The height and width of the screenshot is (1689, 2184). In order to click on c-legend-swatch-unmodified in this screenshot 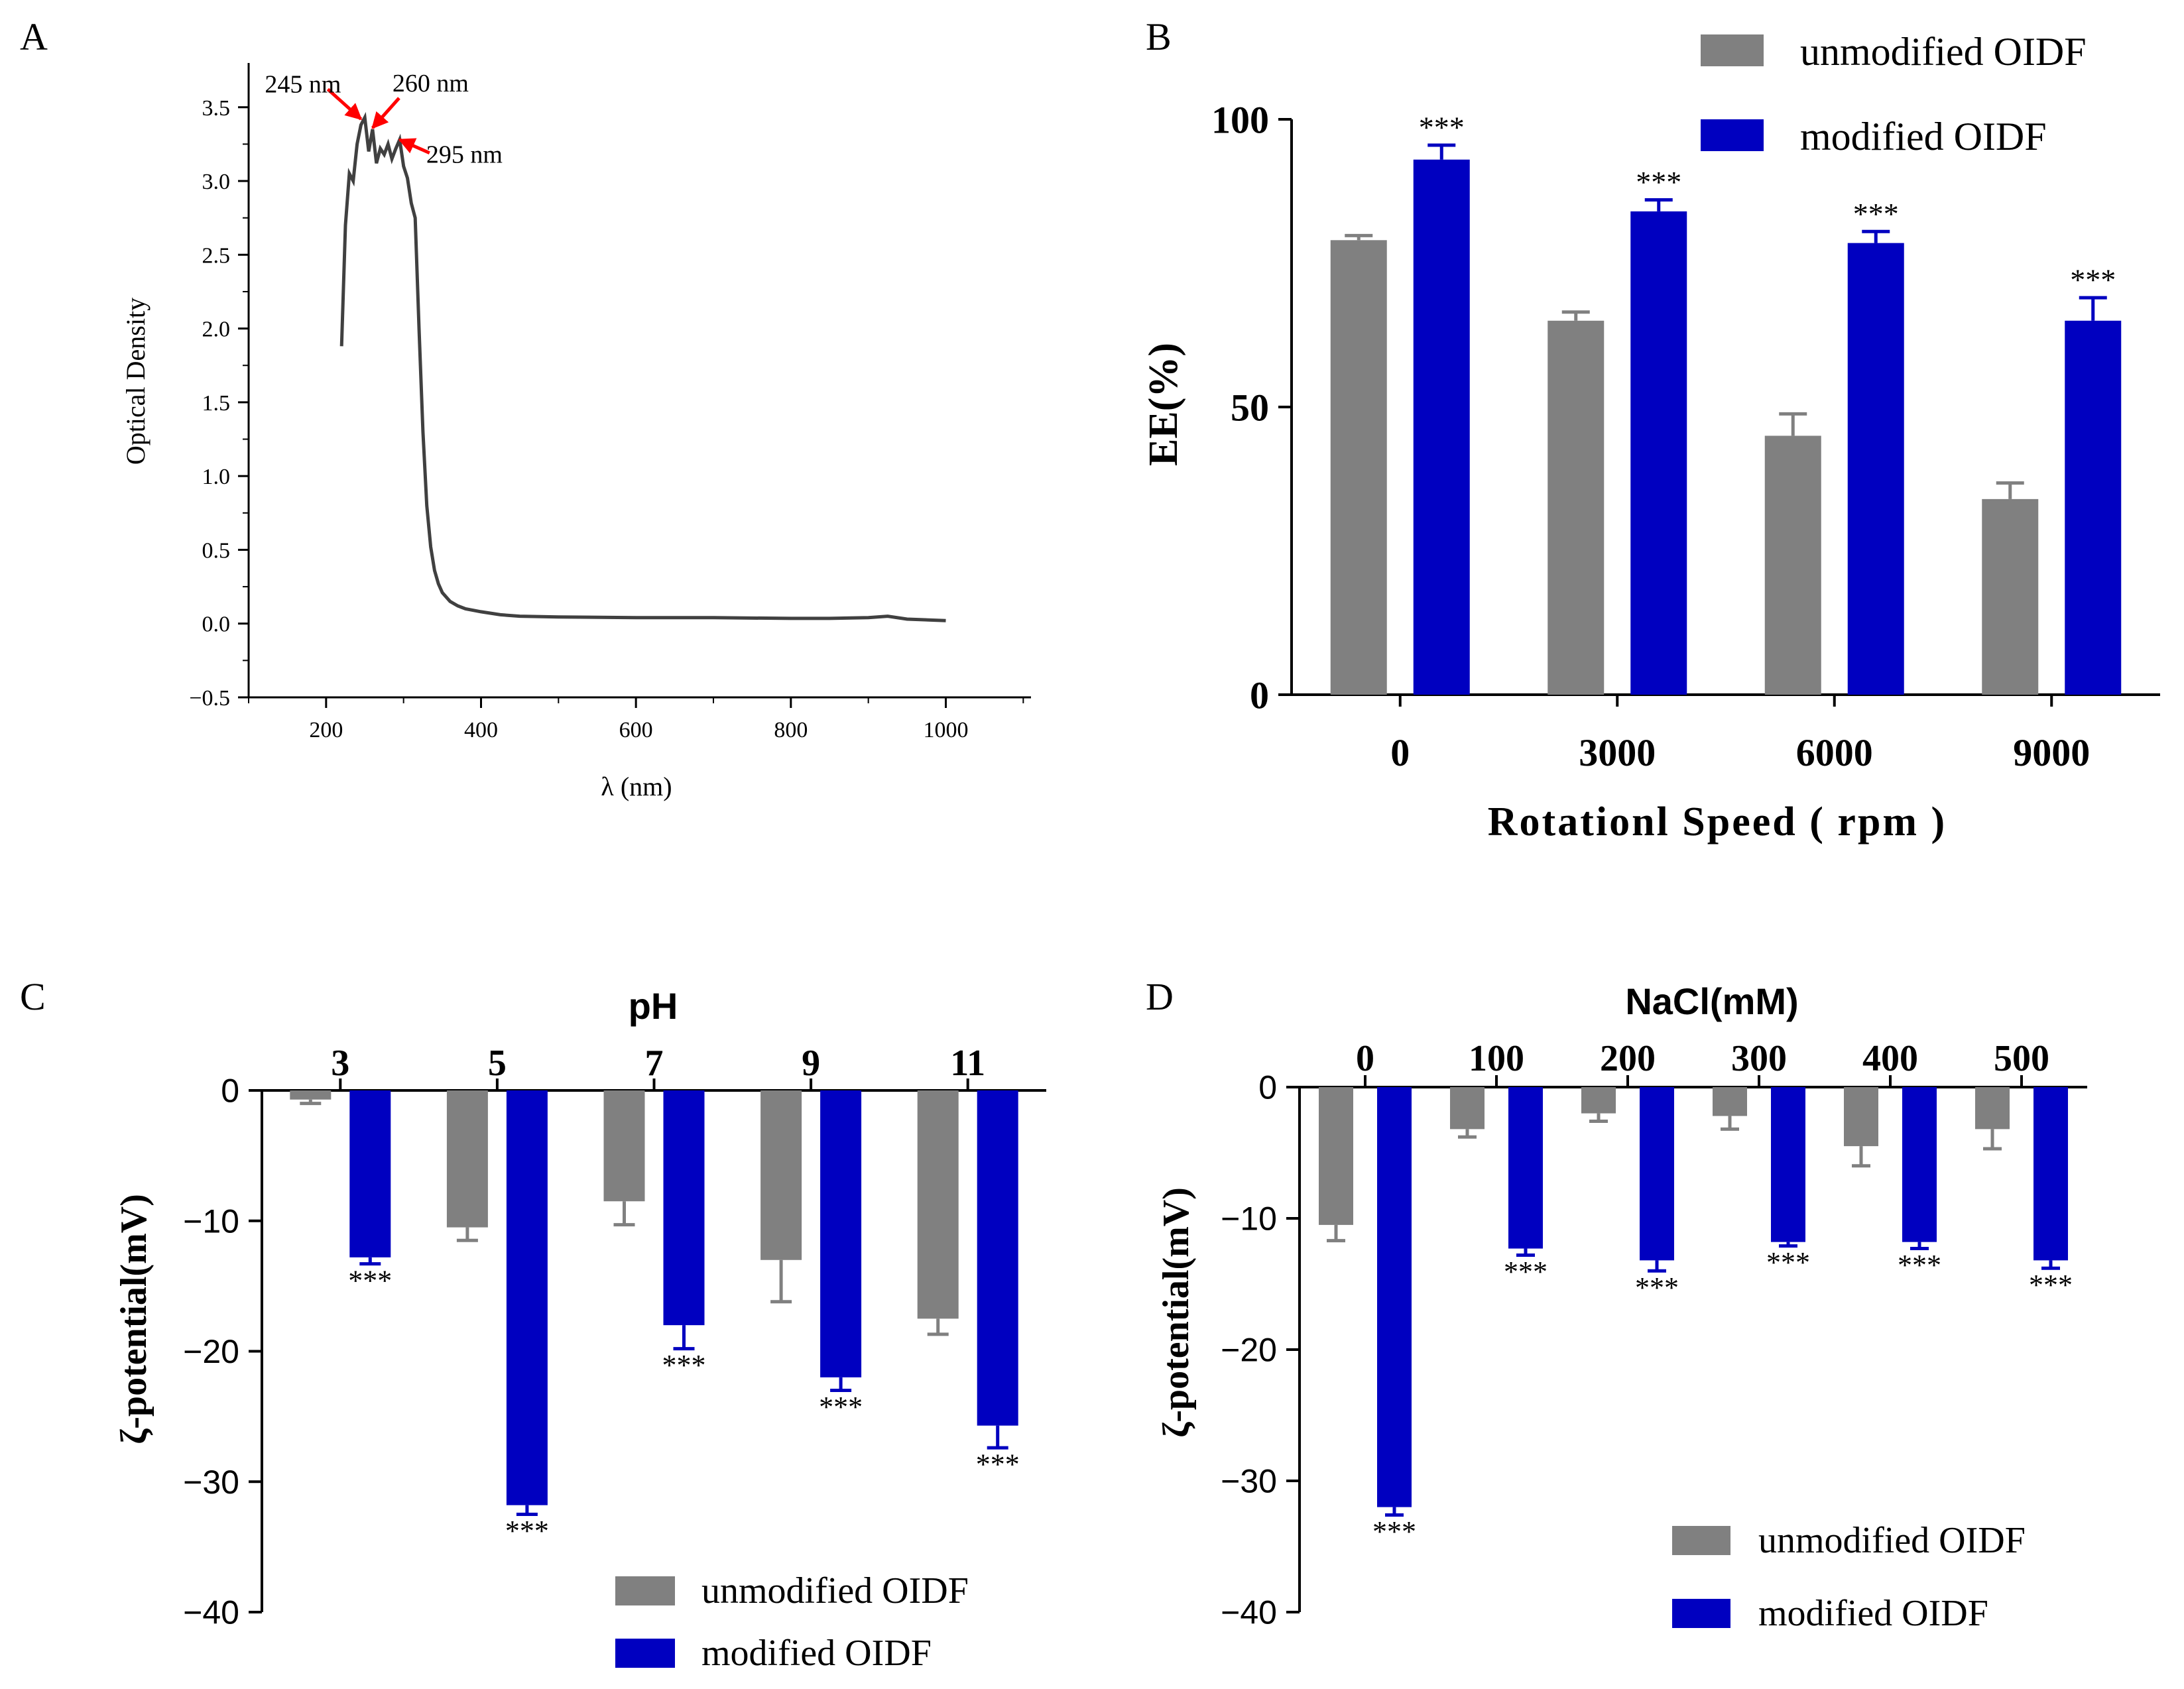, I will do `click(645, 1590)`.